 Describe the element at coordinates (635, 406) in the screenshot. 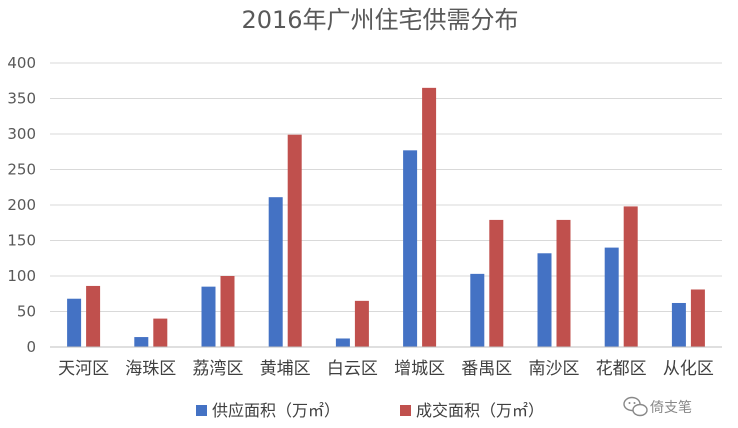

I see `chat-bubbles-icon` at that location.